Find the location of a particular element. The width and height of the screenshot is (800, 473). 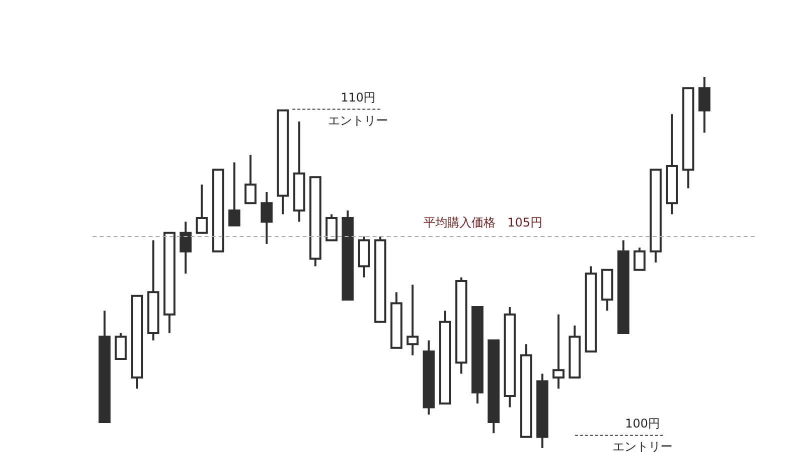

ref-line-label: 平均購入価格 105円 is located at coordinates (482, 223).